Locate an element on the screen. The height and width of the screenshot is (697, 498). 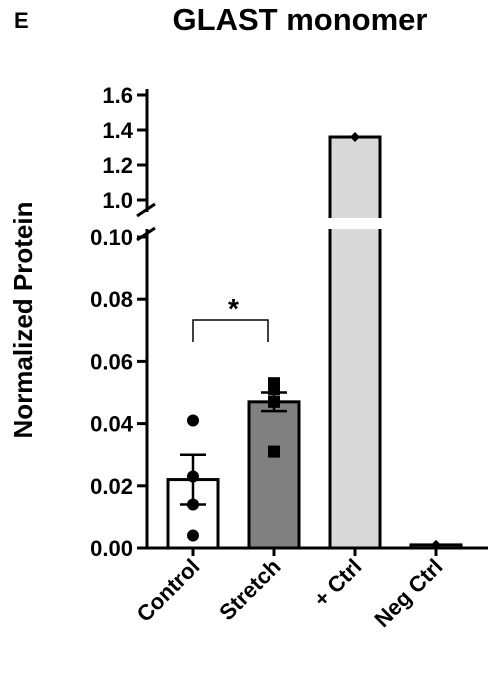
y-tick-label: 1.0 is located at coordinates (117, 200).